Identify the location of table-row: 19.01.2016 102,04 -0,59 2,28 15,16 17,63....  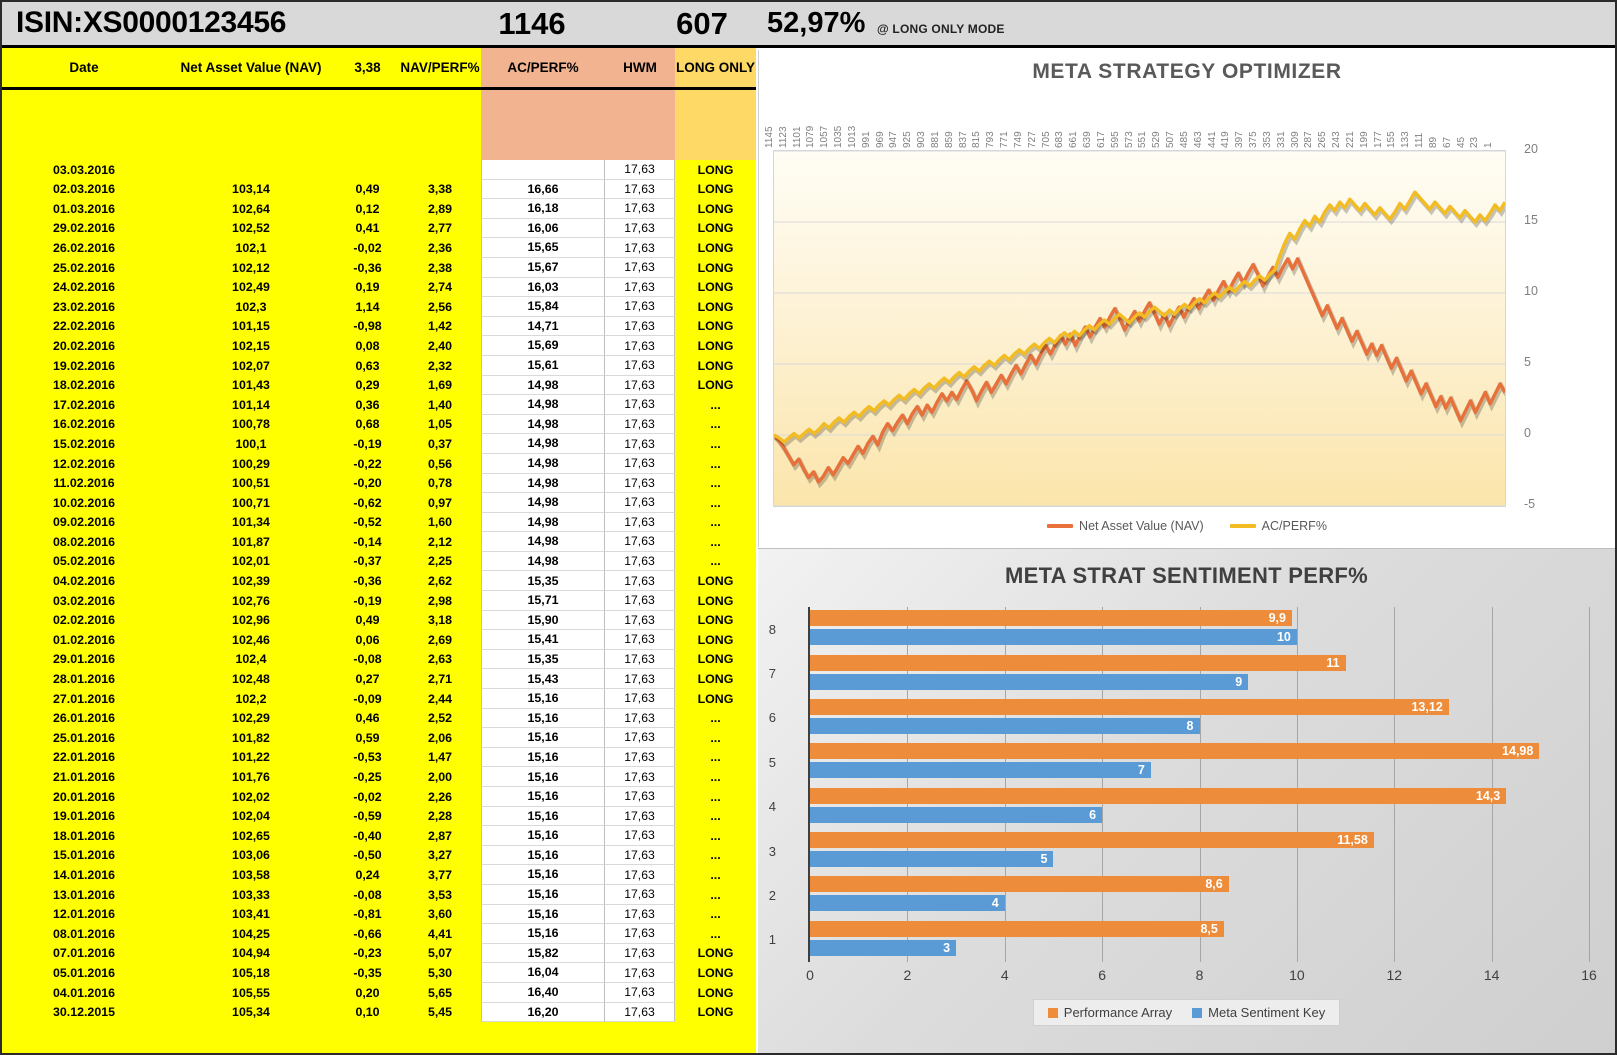
(379, 816).